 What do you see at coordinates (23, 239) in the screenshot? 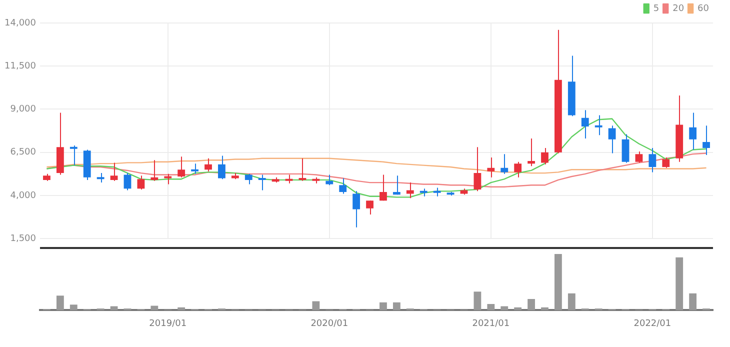
I see `y-tick-label: 1,500` at bounding box center [23, 239].